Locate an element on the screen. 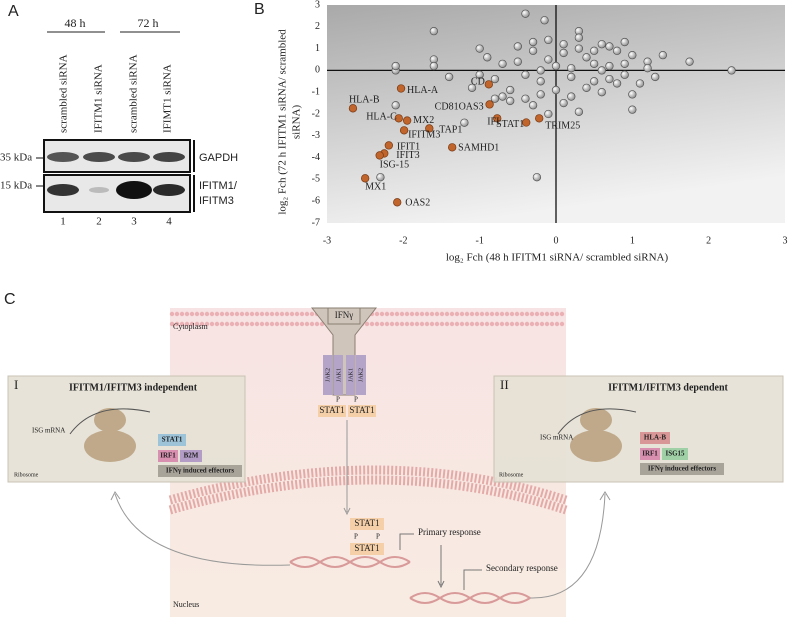  ligand: IFNγ is located at coordinates (344, 315).